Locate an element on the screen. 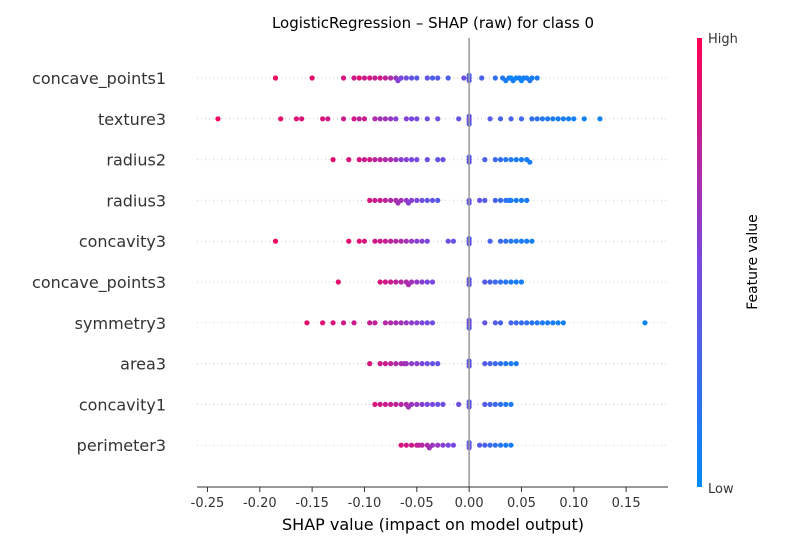 The height and width of the screenshot is (550, 800). feature-label: texture3 is located at coordinates (132, 119).